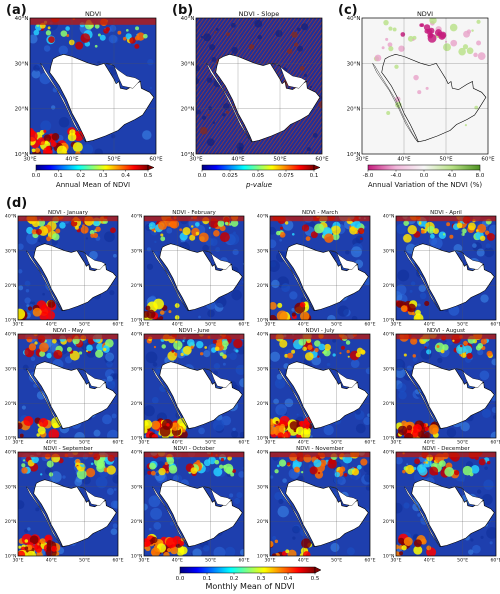 The width and height of the screenshot is (500, 594). I want to click on map-b, so click(259, 86).